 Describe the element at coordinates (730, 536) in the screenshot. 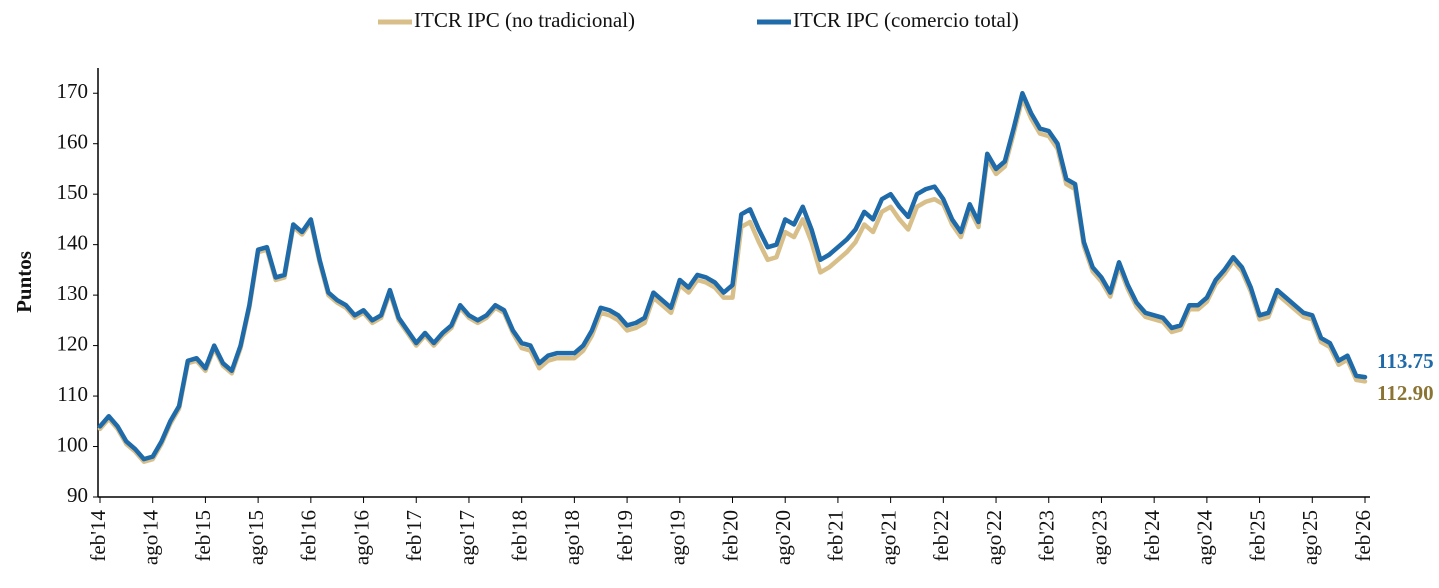

I see `x-tick-label: feb'20` at that location.